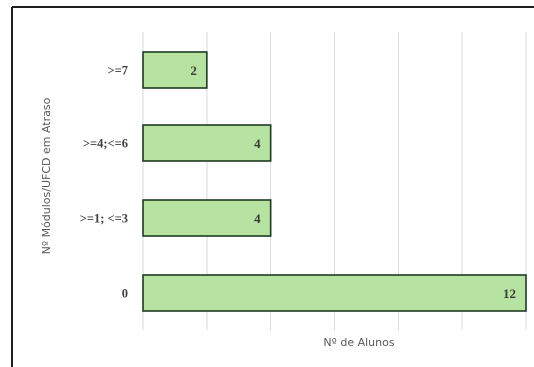  I want to click on category-label-2: >=1; <=3, so click(104, 219).